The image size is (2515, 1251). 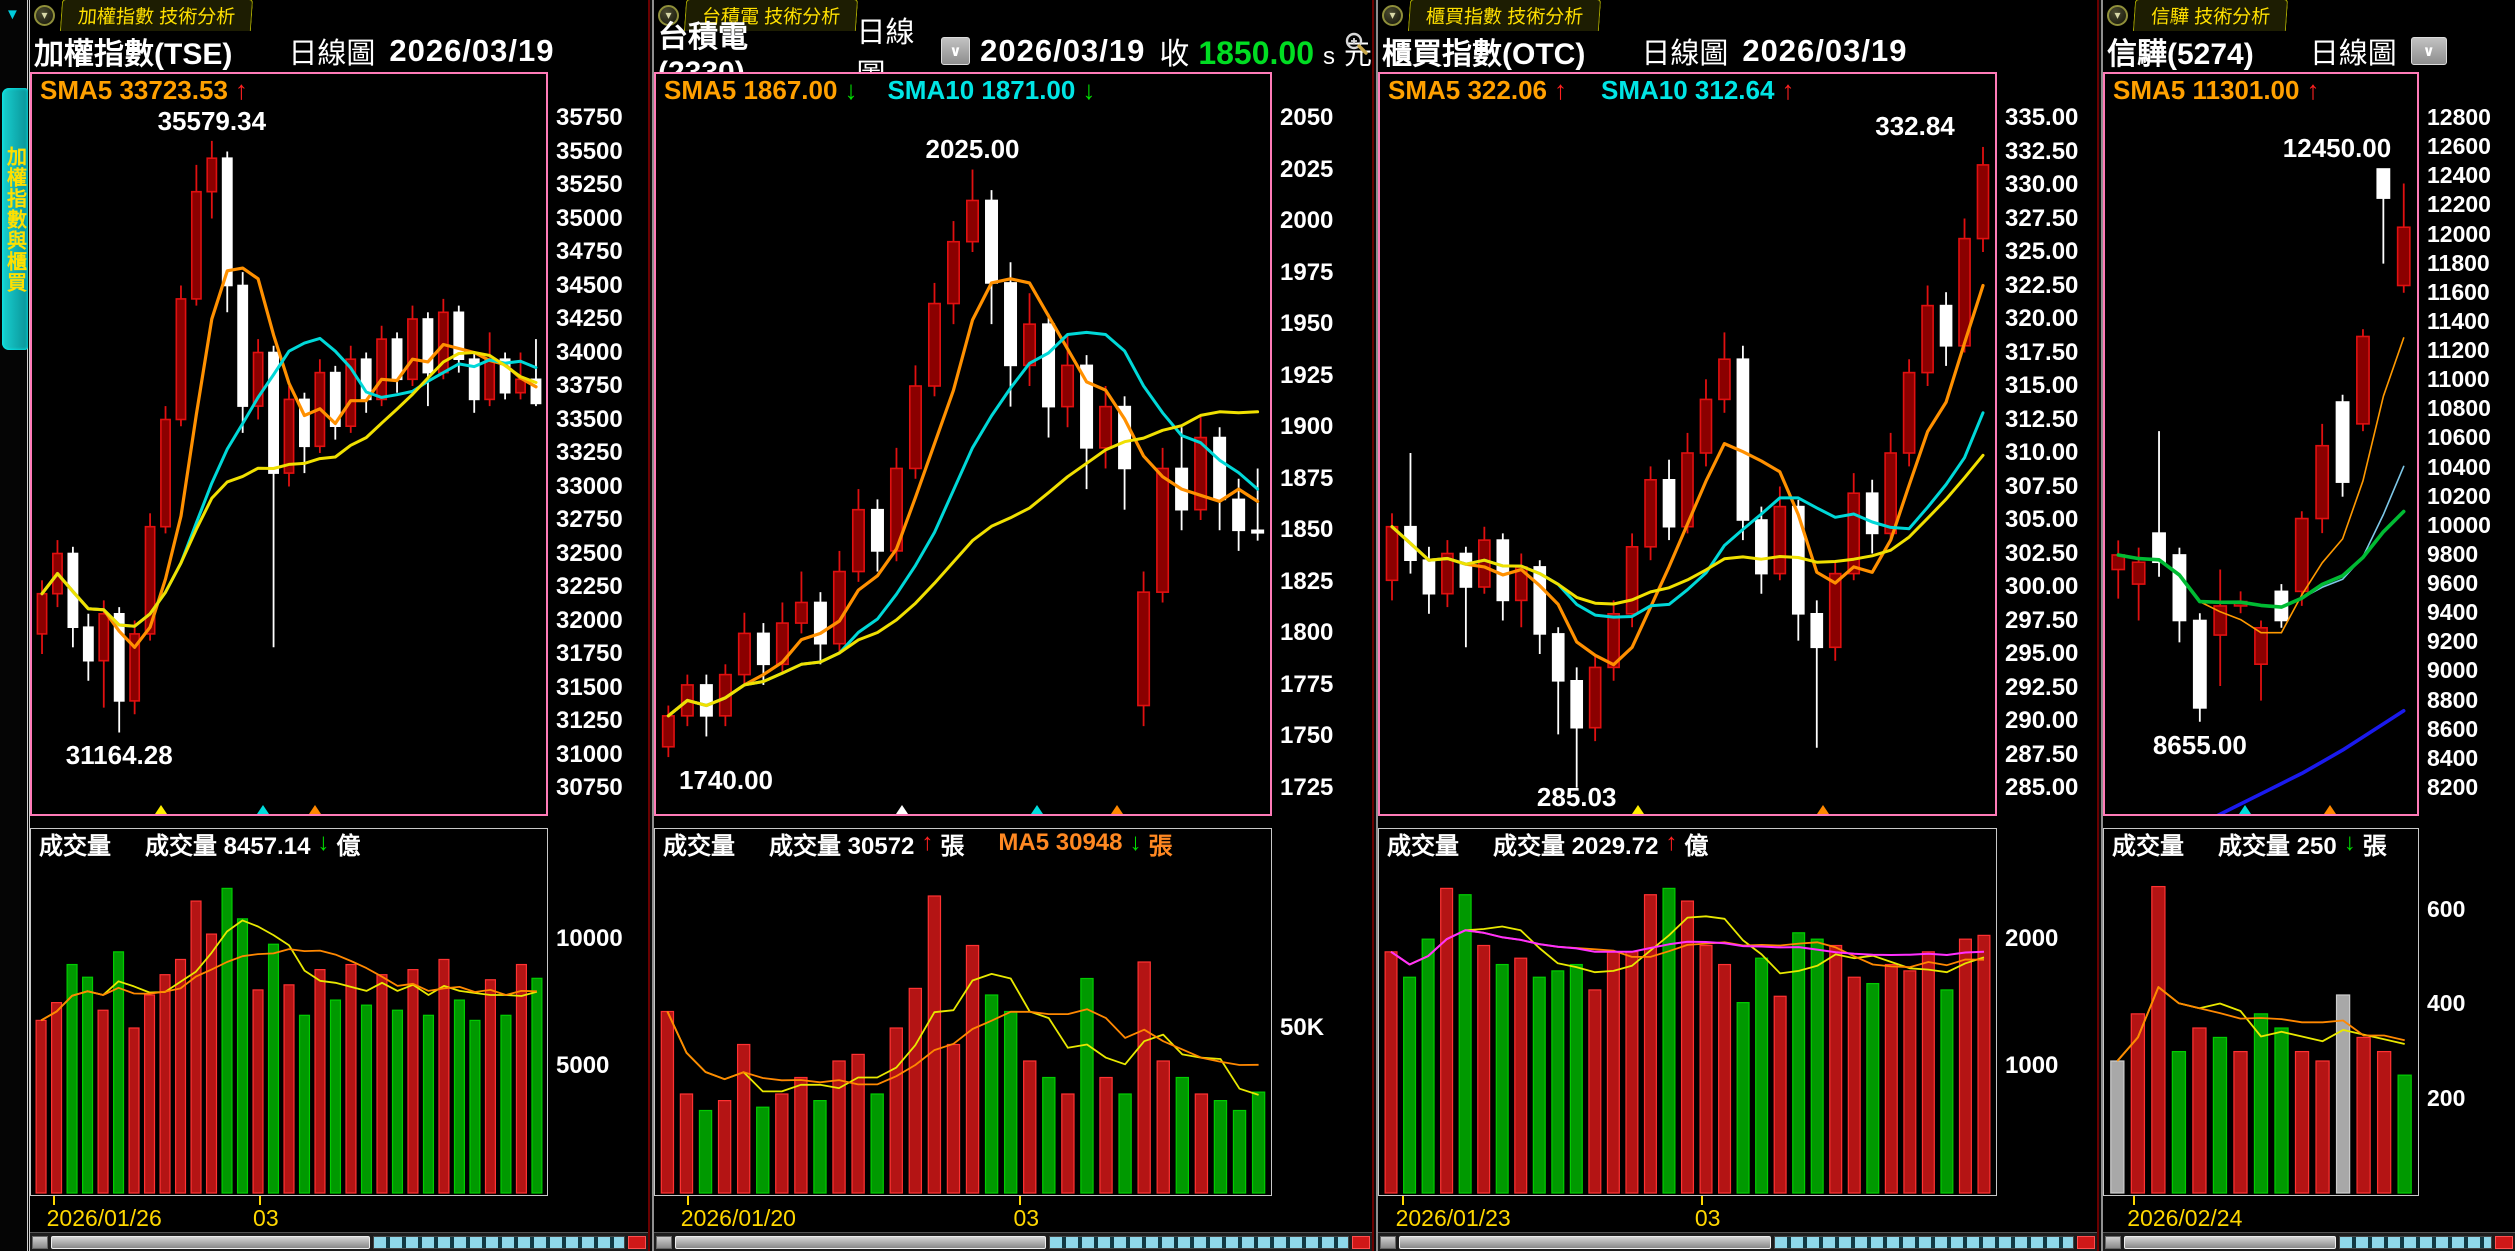 I want to click on collapse-icon: ▼, so click(x=12, y=14).